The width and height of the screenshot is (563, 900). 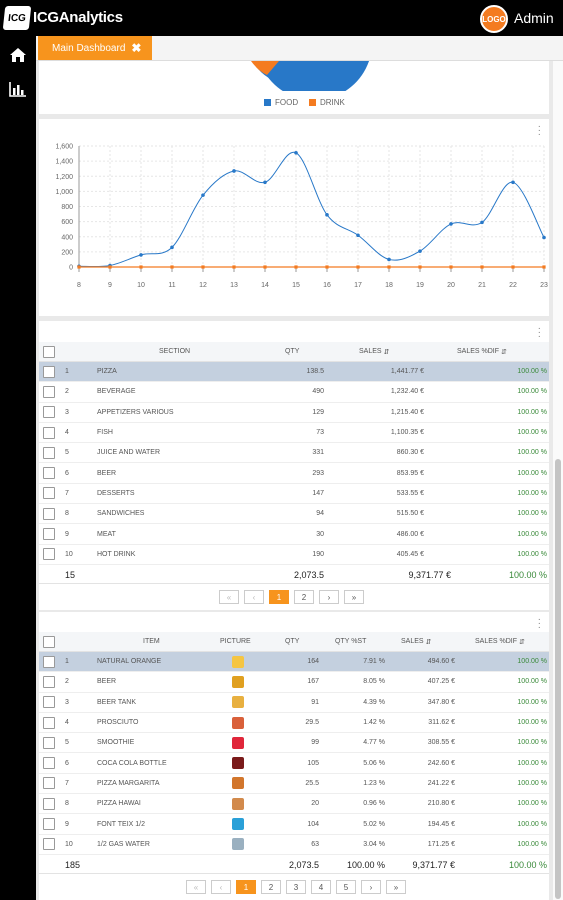 I want to click on app-logo: ICG, so click(x=17, y=18).